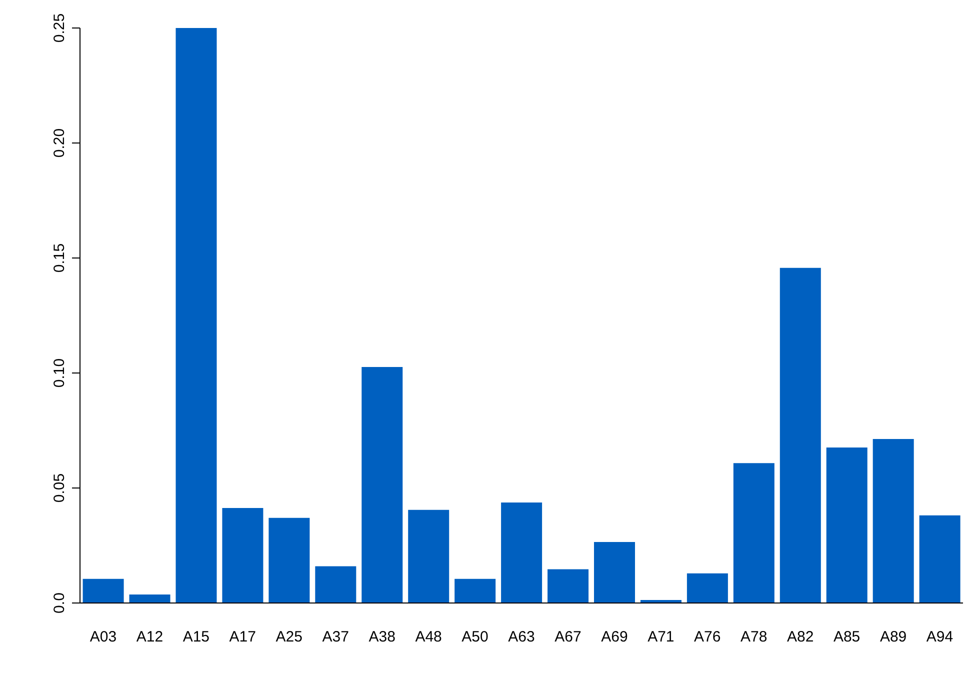 Image resolution: width=969 pixels, height=673 pixels. What do you see at coordinates (59, 603) in the screenshot?
I see `y-tick-label: 0.0` at bounding box center [59, 603].